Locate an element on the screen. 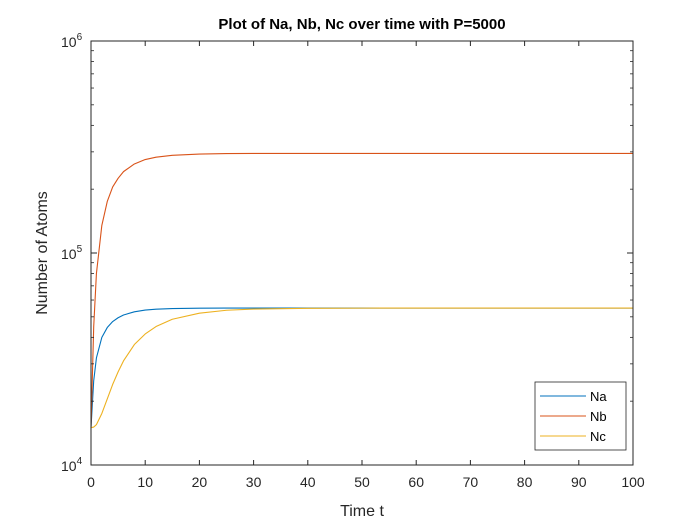  chart-title: Plot of Na, Nb, Nc over time with P=5000 is located at coordinates (361, 24).